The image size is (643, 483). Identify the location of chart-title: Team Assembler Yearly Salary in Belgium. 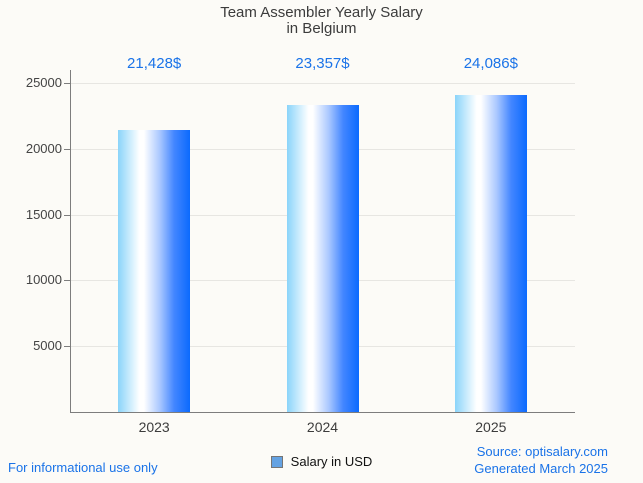
(321, 21).